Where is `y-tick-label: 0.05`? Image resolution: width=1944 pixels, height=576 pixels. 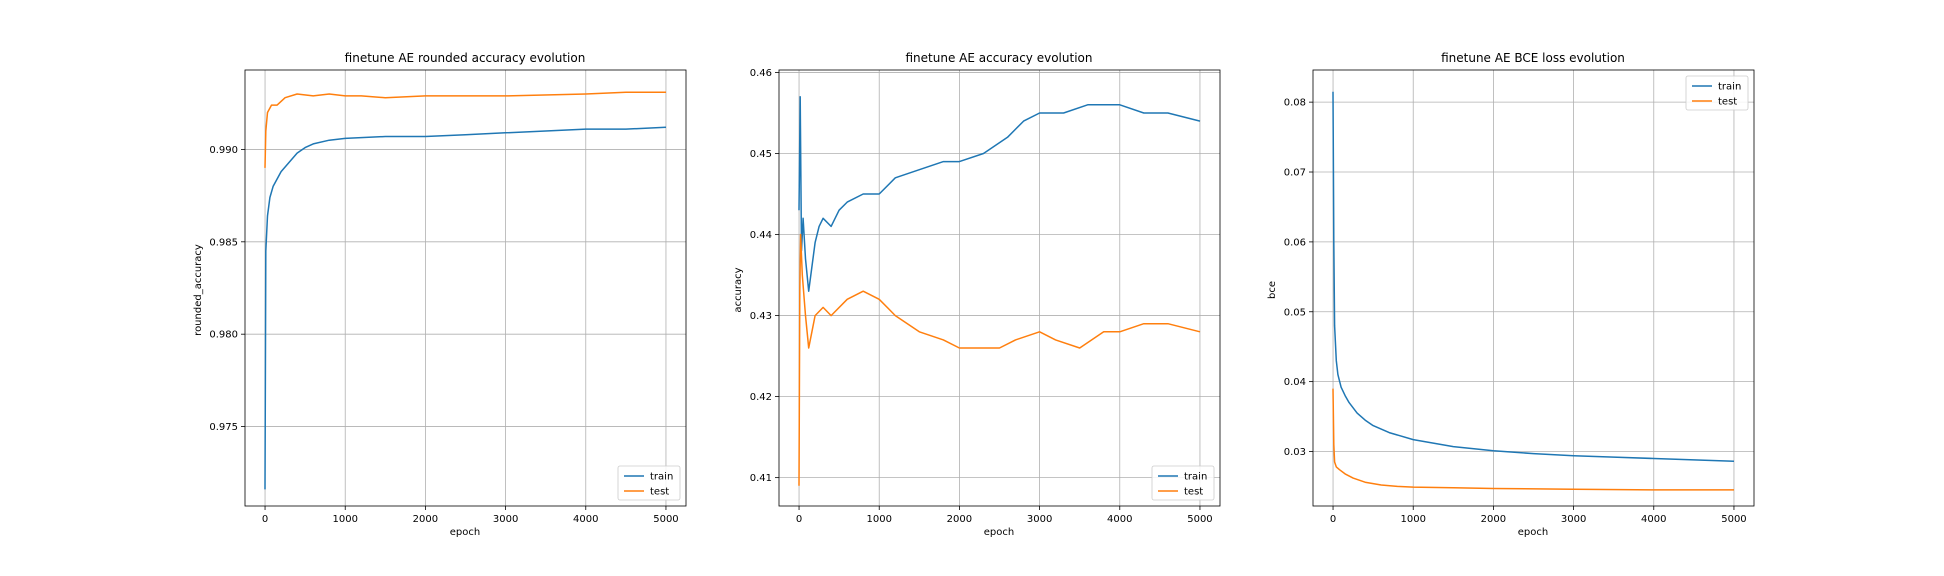 y-tick-label: 0.05 is located at coordinates (1295, 312).